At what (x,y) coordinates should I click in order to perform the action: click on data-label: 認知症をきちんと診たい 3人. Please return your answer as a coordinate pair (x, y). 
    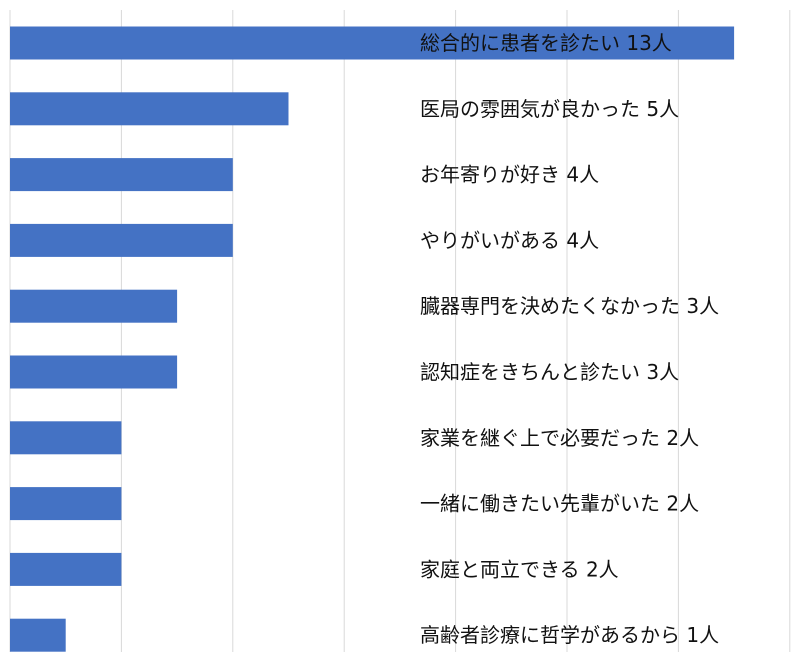
    Looking at the image, I should click on (549, 372).